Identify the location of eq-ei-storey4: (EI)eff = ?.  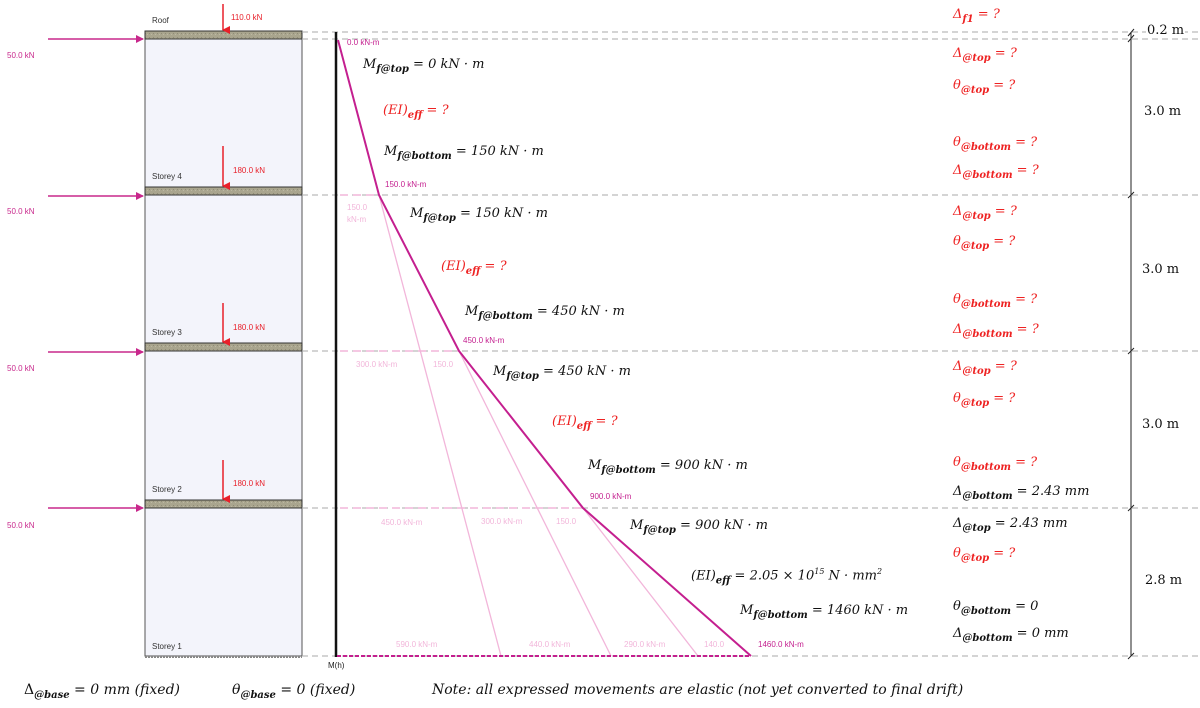
(416, 112).